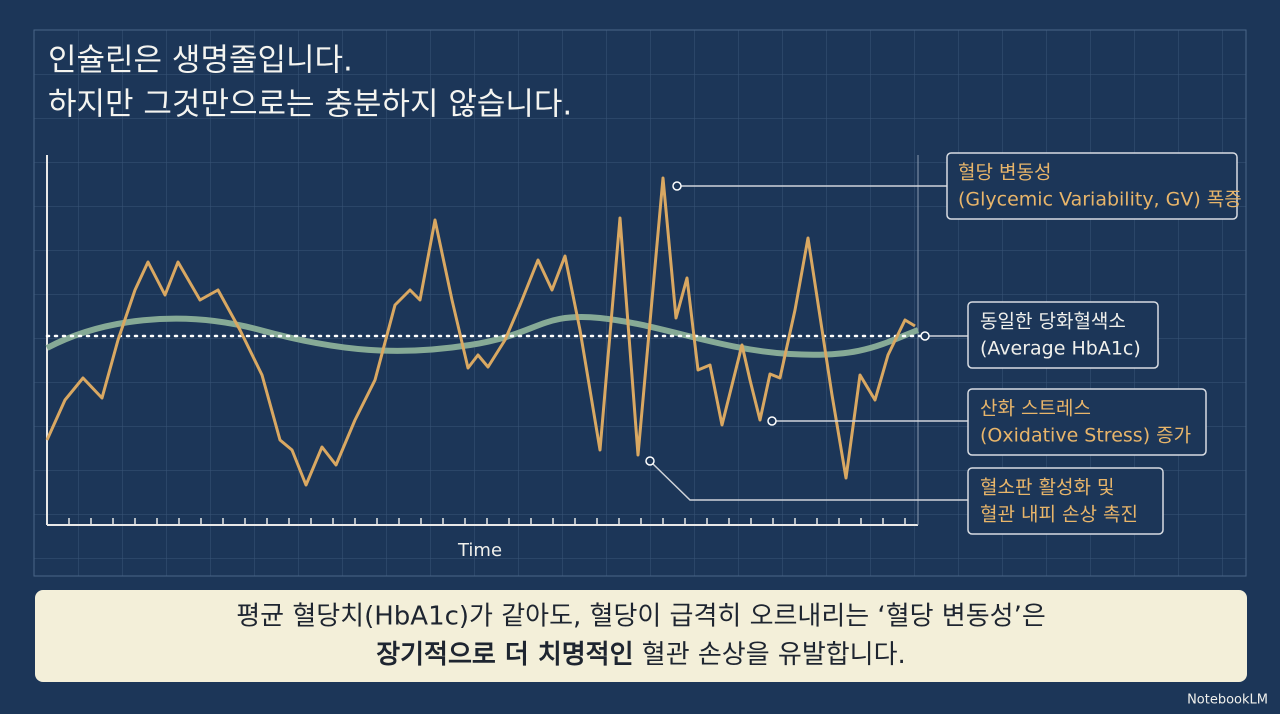 The image size is (1280, 714). What do you see at coordinates (504, 655) in the screenshot?
I see `footer-bold: 장기적으로 더 치명적인` at bounding box center [504, 655].